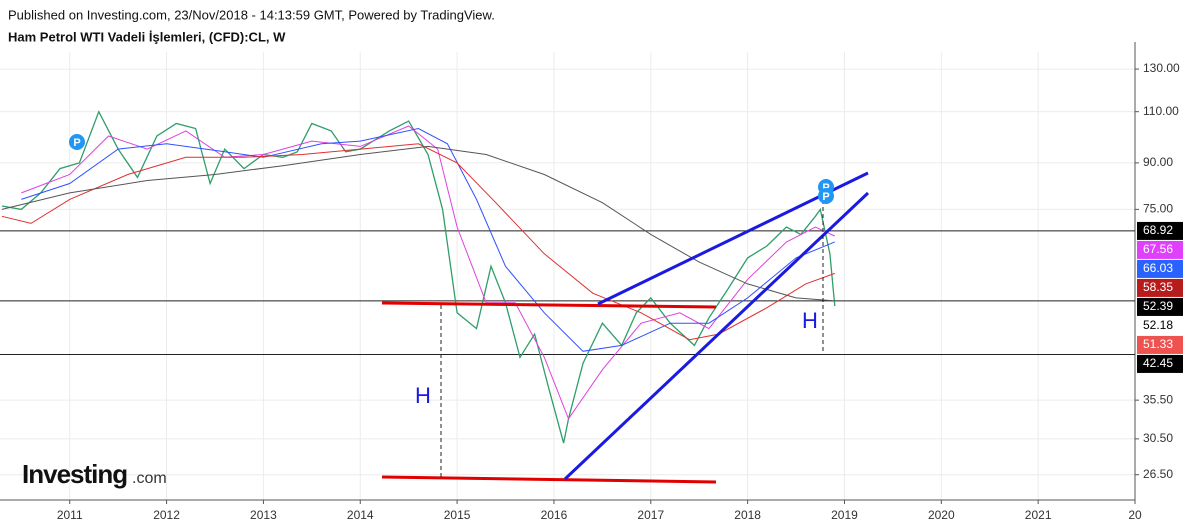  What do you see at coordinates (166, 515) in the screenshot?
I see `x-tick-label: 2012` at bounding box center [166, 515].